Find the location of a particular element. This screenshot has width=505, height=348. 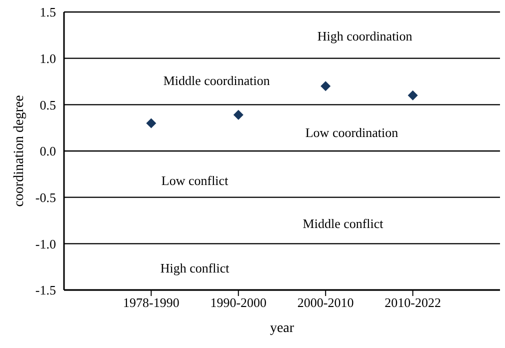

annotation: Low conflict is located at coordinates (195, 180).